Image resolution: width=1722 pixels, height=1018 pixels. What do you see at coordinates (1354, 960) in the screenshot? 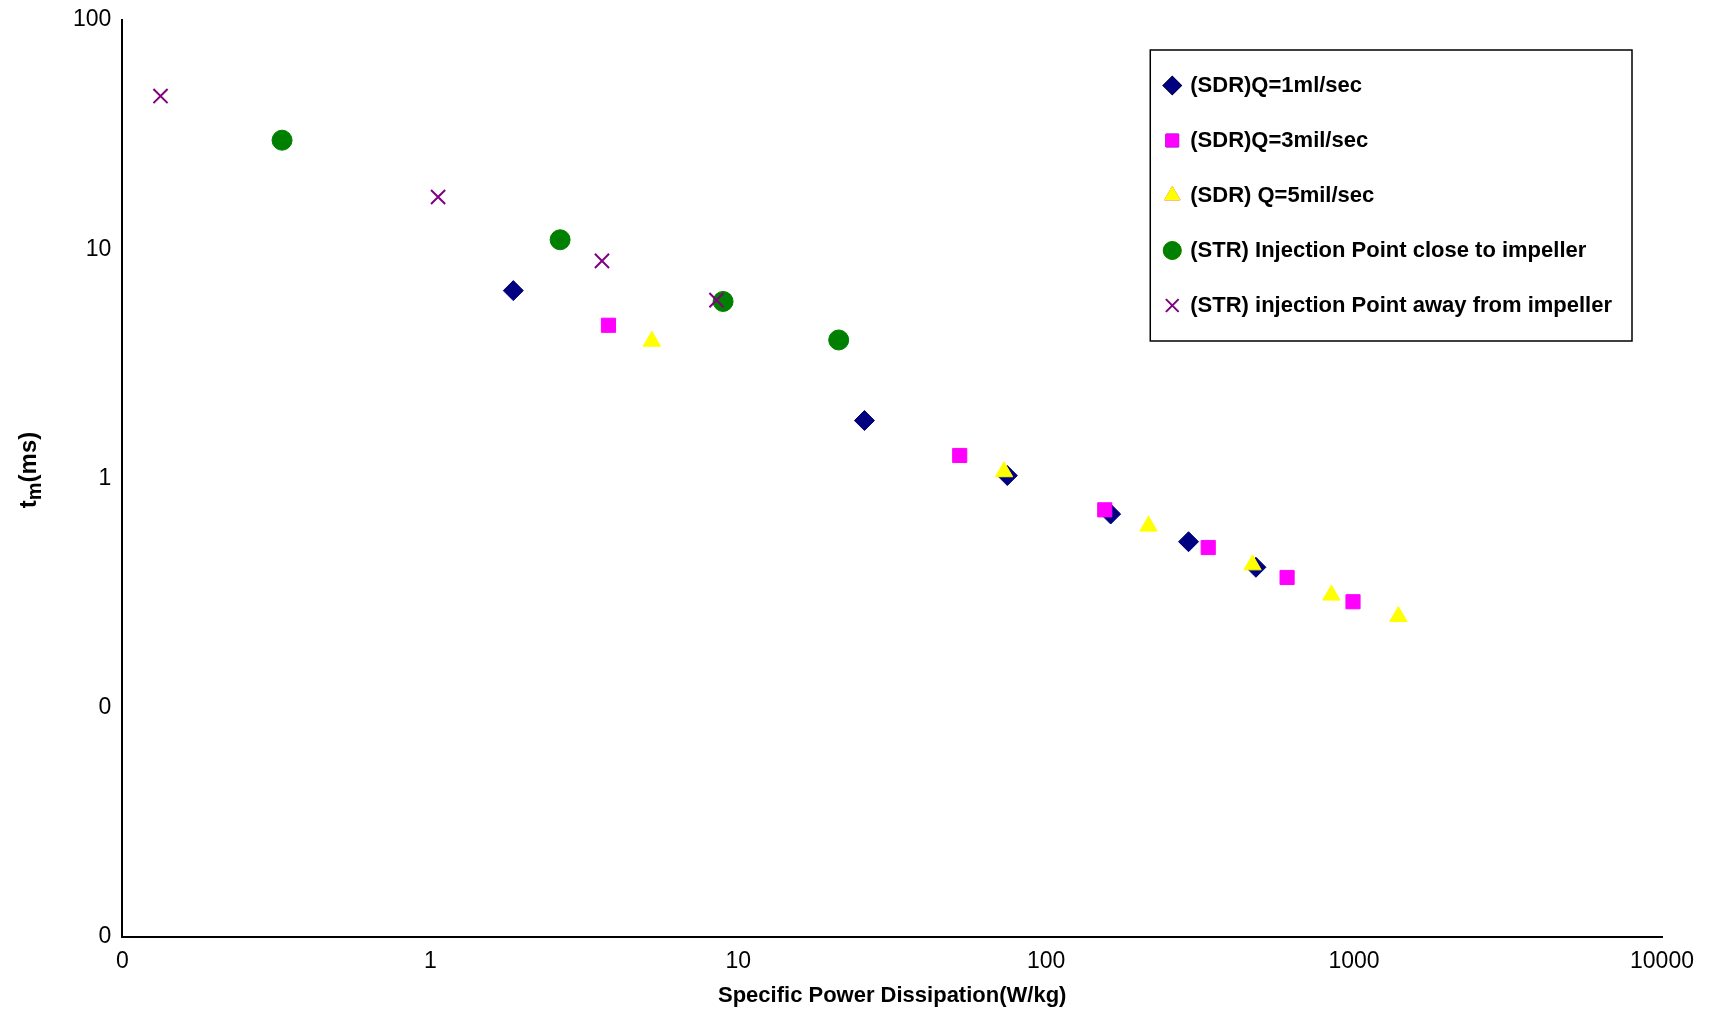
I see `x-tick-label: 1000` at bounding box center [1354, 960].